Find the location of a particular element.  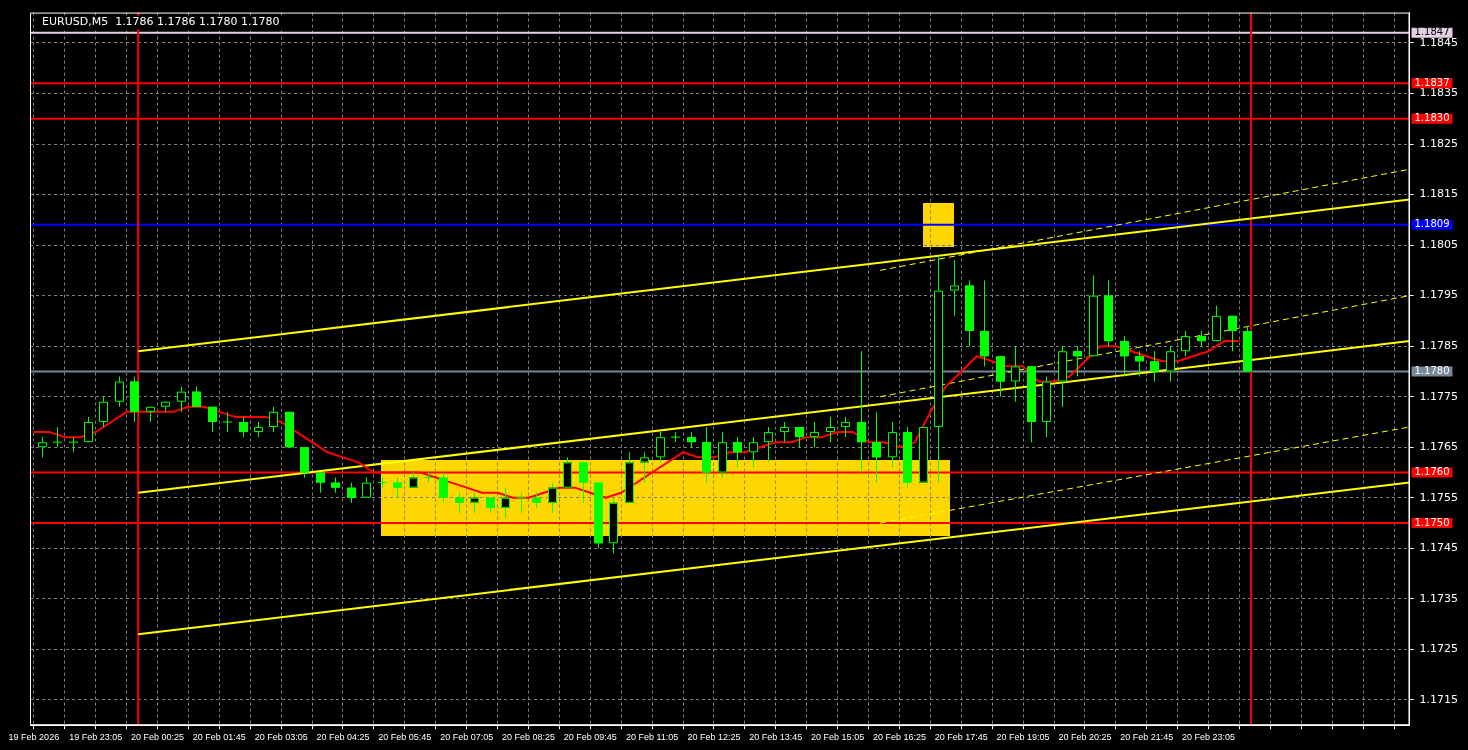

y-tick-label: 1.1775 is located at coordinates (1439, 396).